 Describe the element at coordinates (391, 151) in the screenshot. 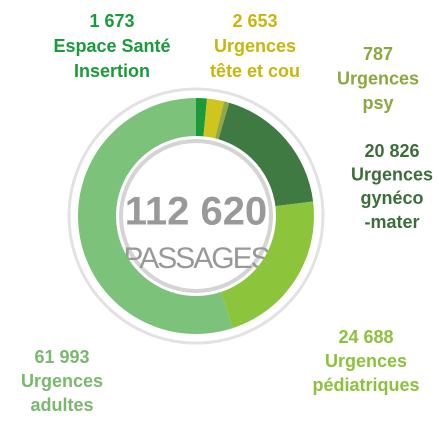

I see `value-label: 20 826` at that location.